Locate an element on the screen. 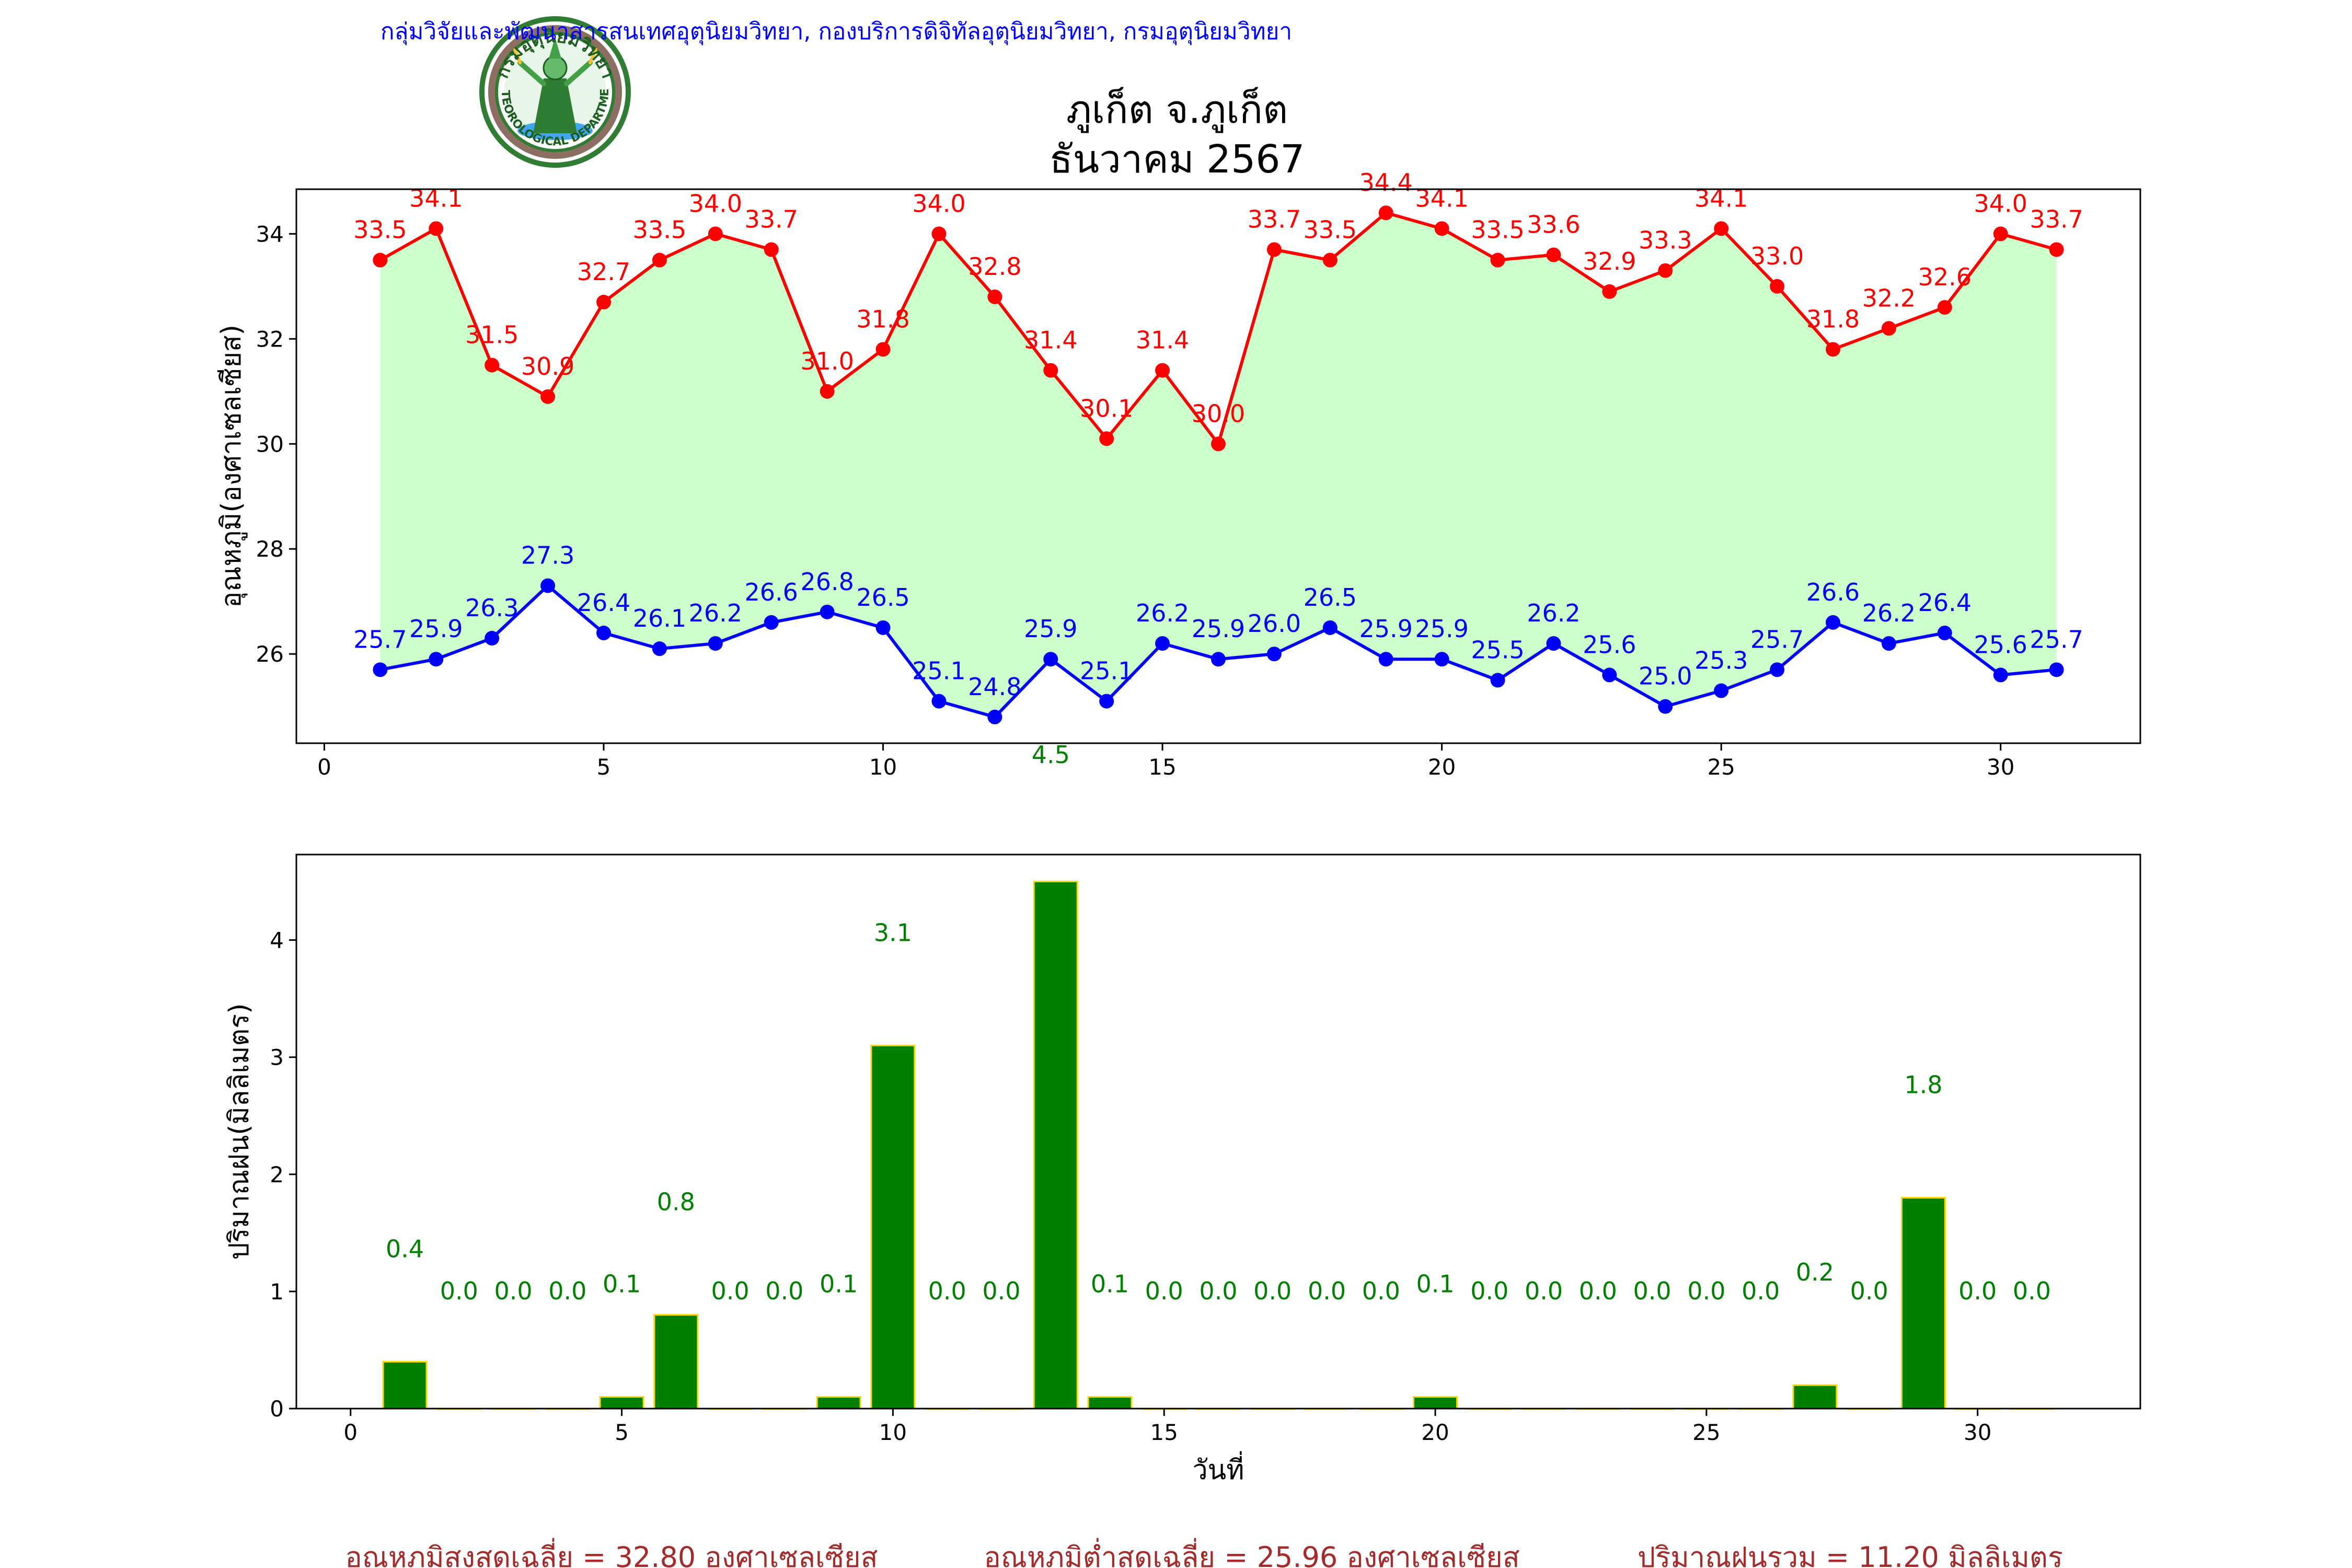 The image size is (2352, 1568). rainfall-axis-label: ปริมาณฝน(มิลลิเมตร) is located at coordinates (239, 1131).